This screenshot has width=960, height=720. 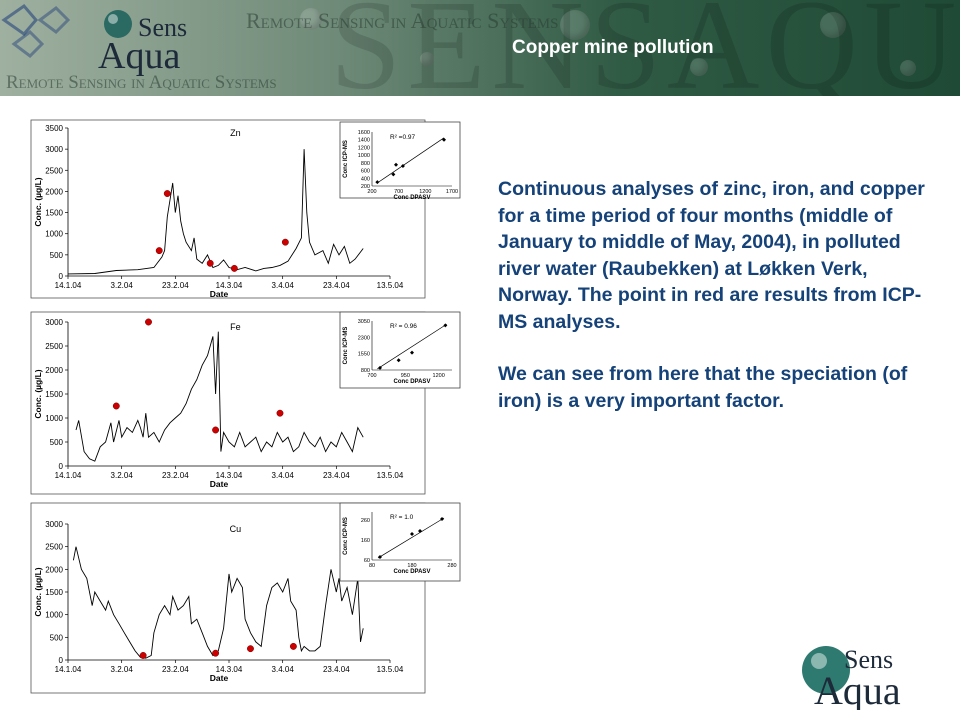 I want to click on inset-x-tick-label: 280, so click(x=451, y=566).